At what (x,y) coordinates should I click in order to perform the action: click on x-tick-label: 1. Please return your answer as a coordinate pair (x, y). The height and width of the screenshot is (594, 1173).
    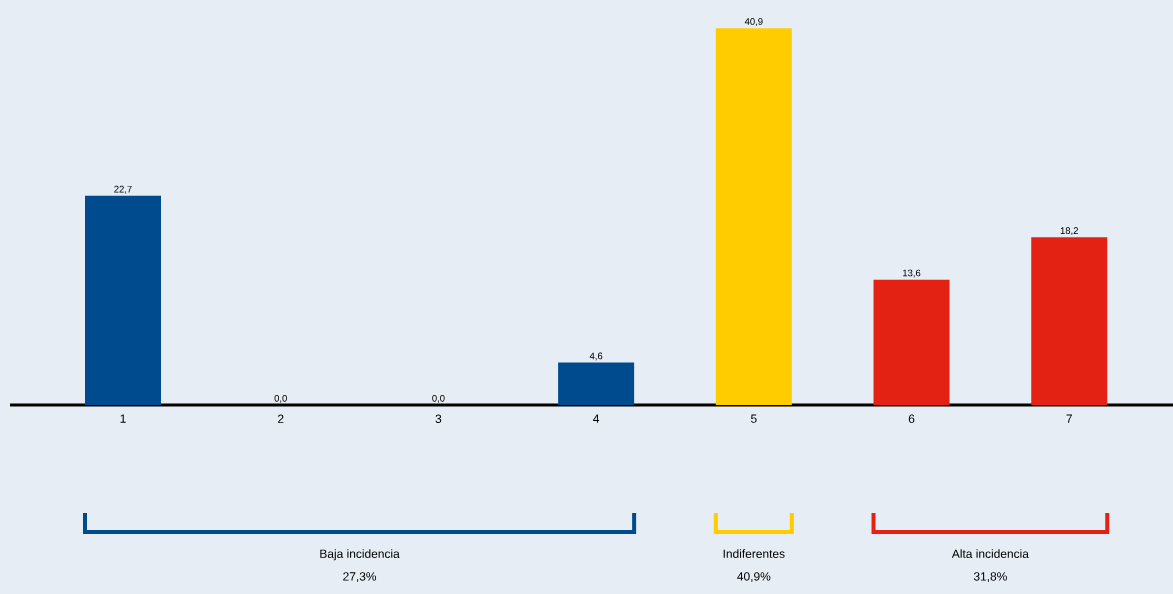
    Looking at the image, I should click on (123, 418).